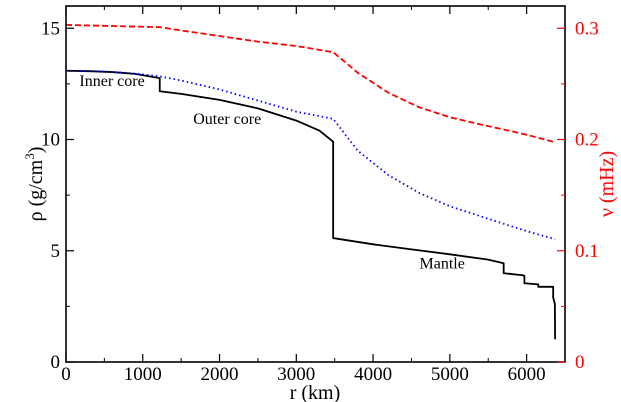 This screenshot has width=621, height=402. I want to click on x-tick-label: 2000, so click(220, 374).